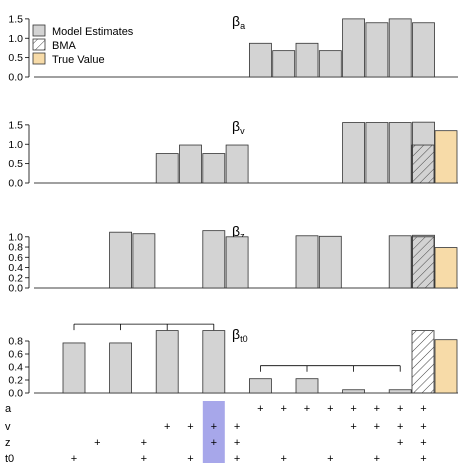 This screenshot has height=474, width=474. Describe the element at coordinates (8, 427) in the screenshot. I see `row-label-v: v` at that location.